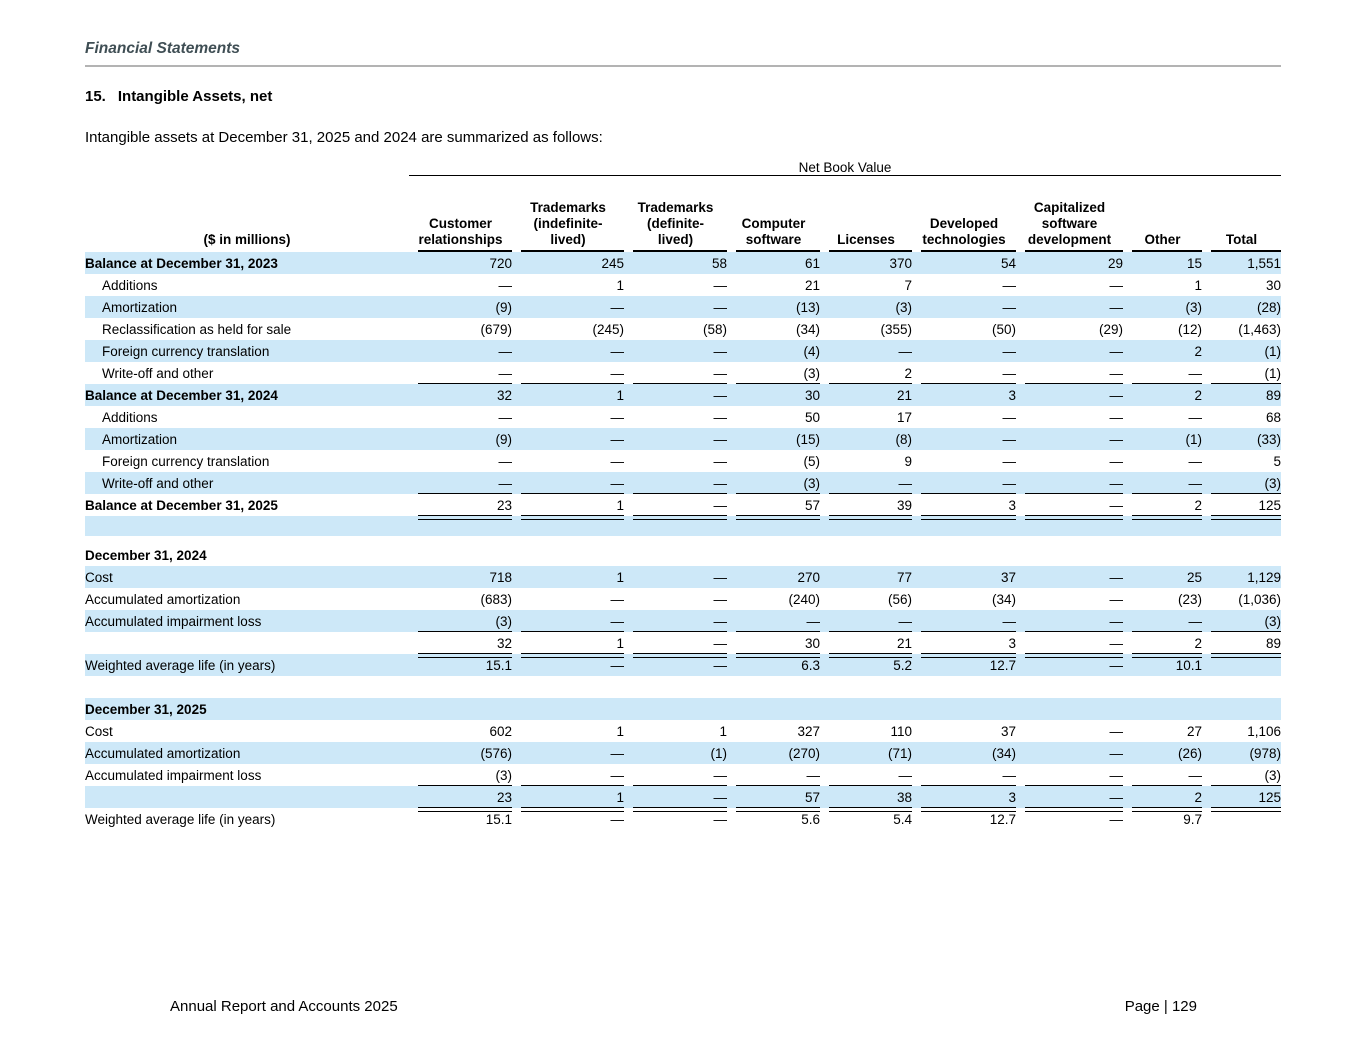 The height and width of the screenshot is (1055, 1365). What do you see at coordinates (1189, 753) in the screenshot?
I see `value-cell: (26)` at bounding box center [1189, 753].